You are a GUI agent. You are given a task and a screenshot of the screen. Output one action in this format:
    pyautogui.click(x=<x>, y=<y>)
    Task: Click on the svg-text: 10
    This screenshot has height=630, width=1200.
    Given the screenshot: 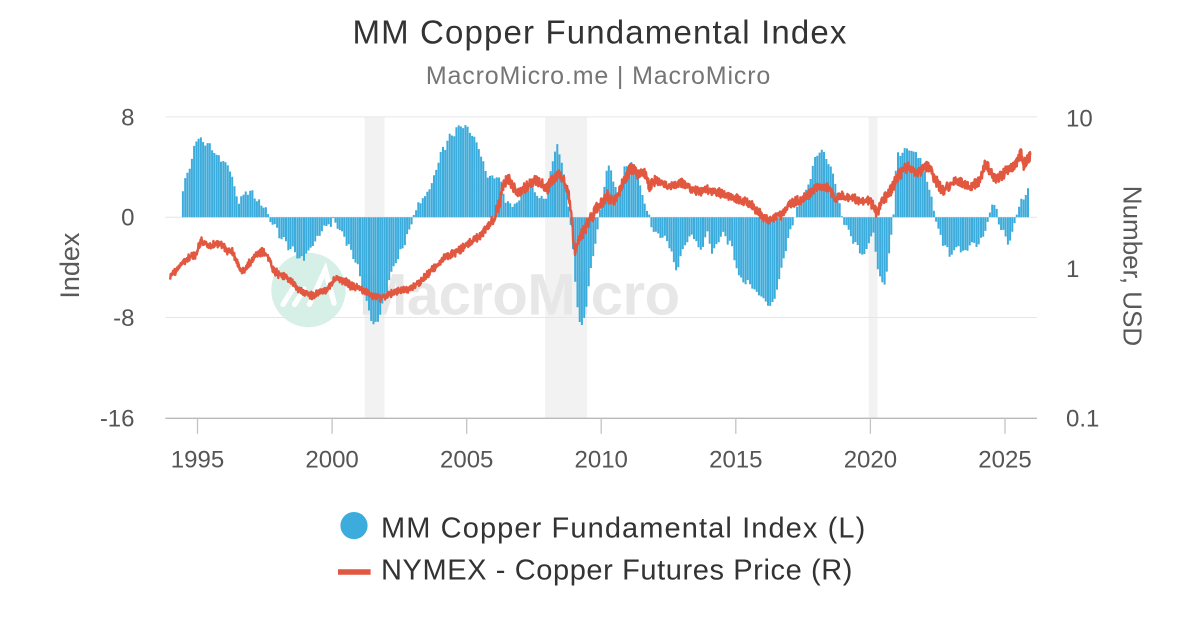 What is the action you would take?
    pyautogui.click(x=1079, y=119)
    